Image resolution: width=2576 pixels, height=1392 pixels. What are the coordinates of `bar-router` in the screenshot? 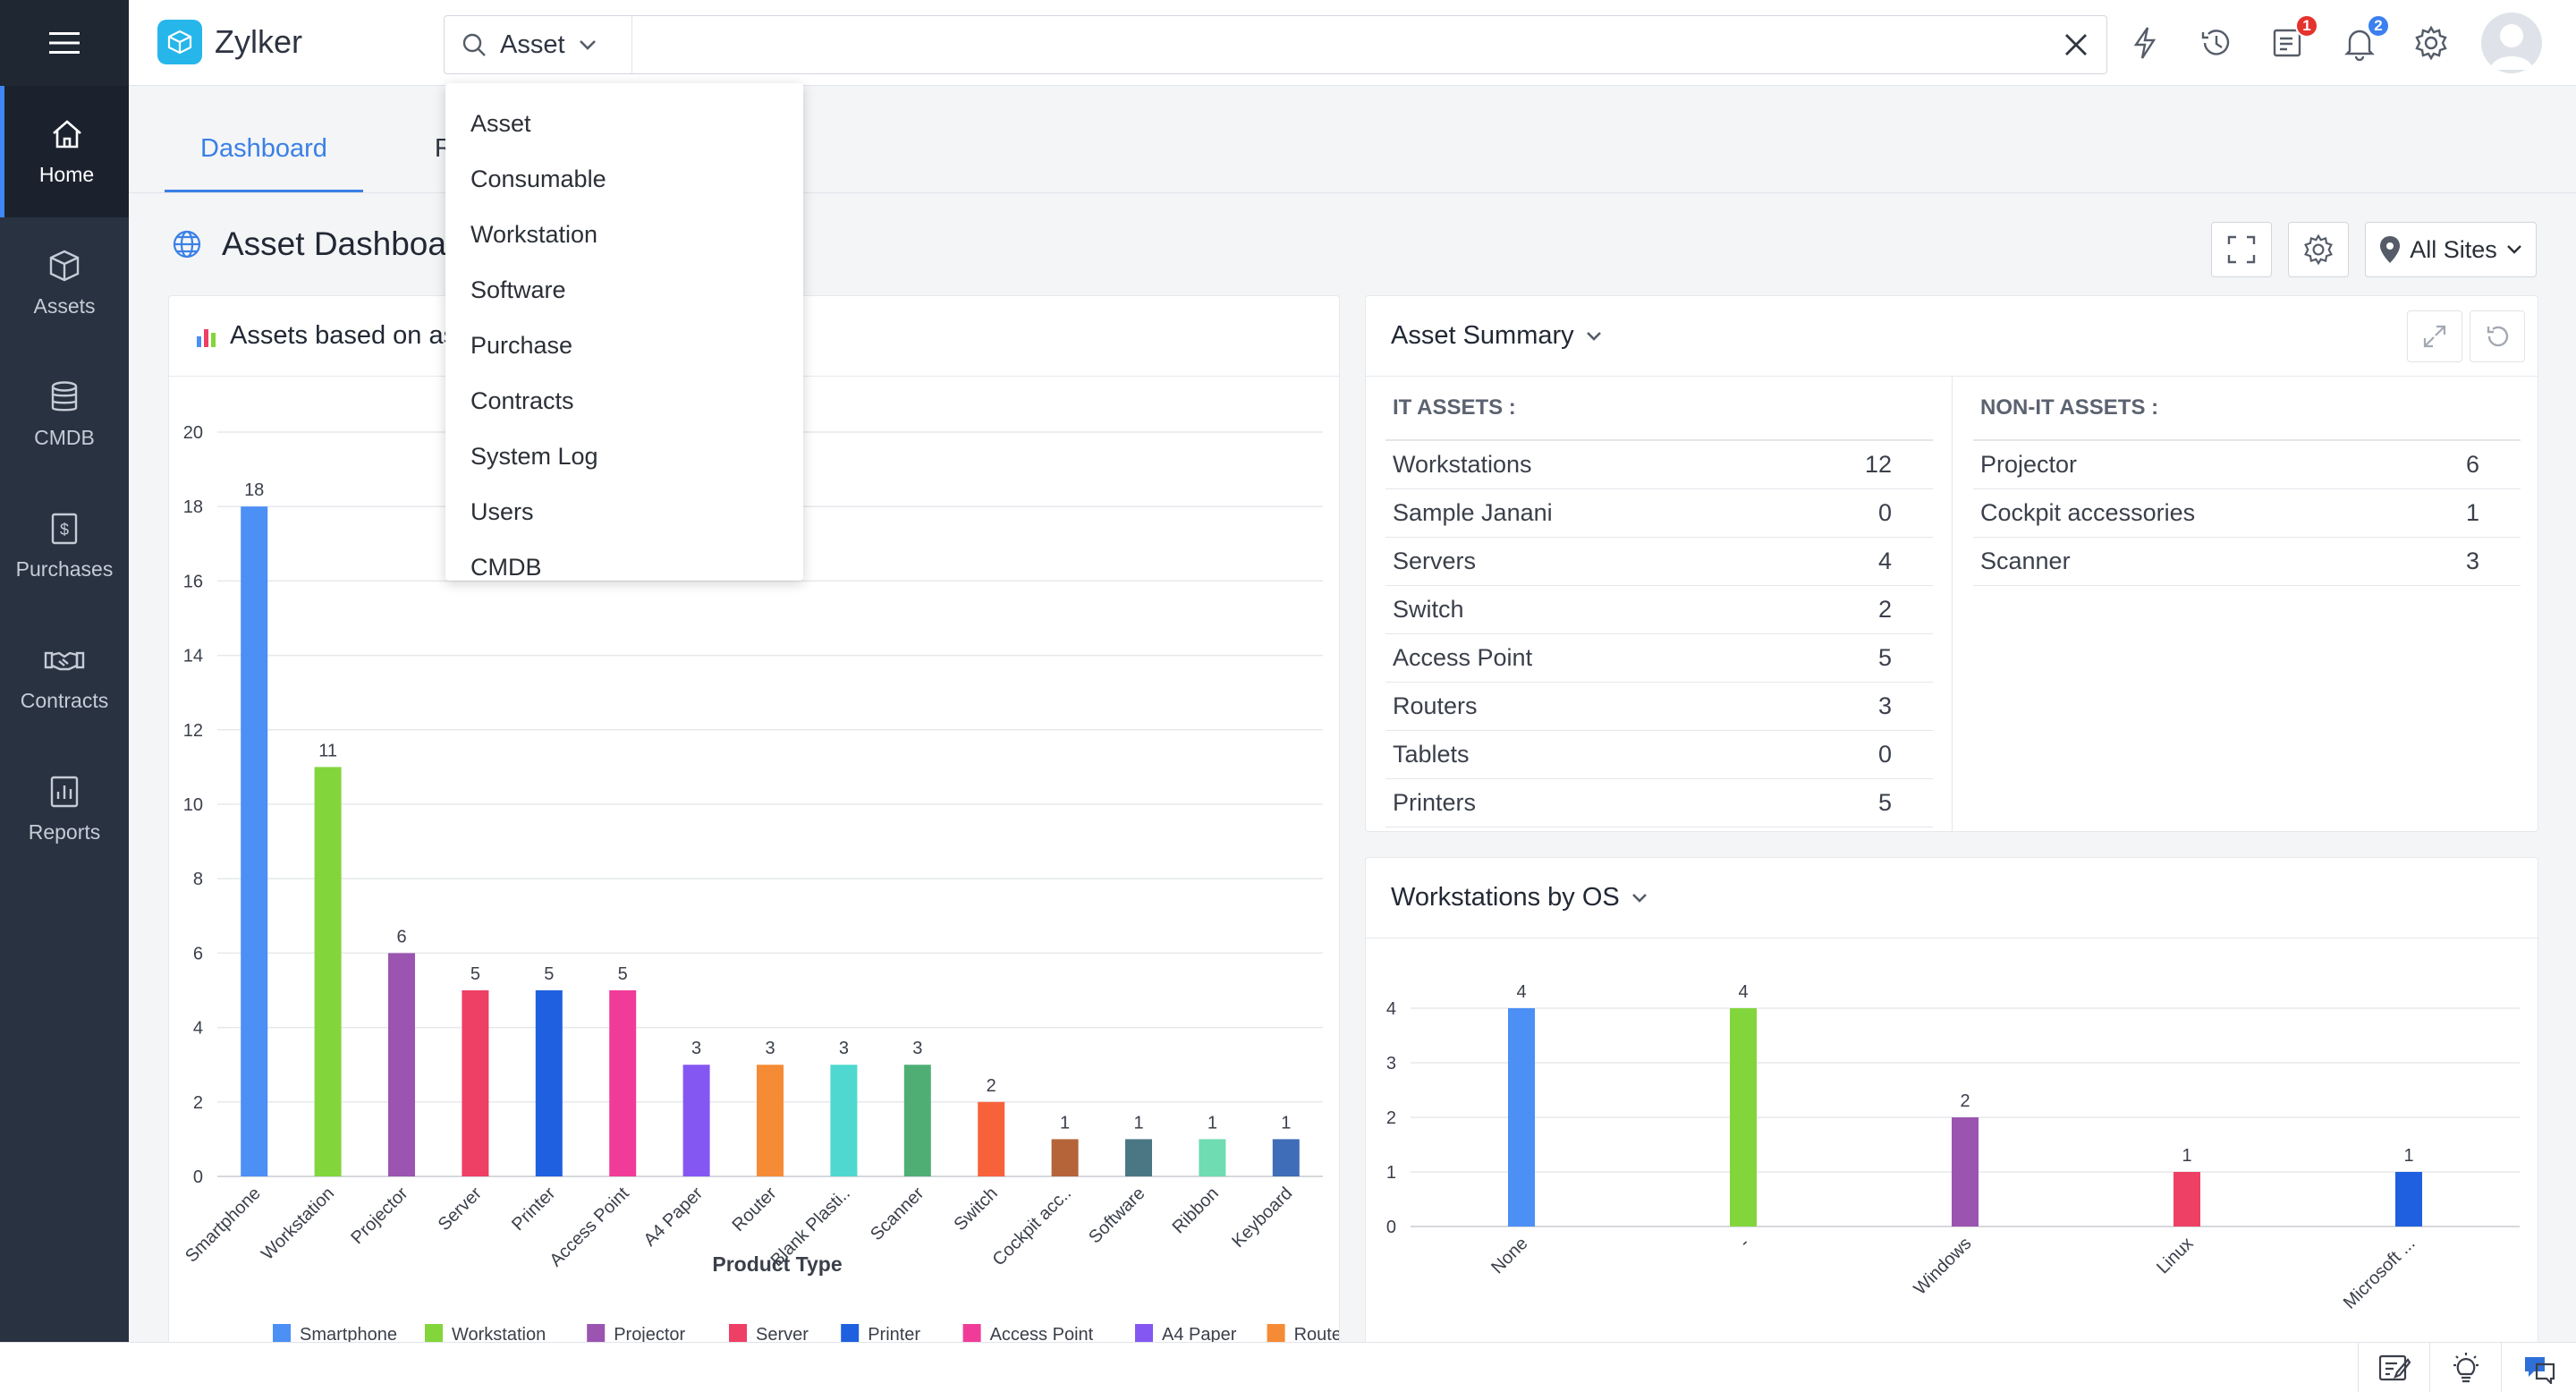 It's located at (770, 1120).